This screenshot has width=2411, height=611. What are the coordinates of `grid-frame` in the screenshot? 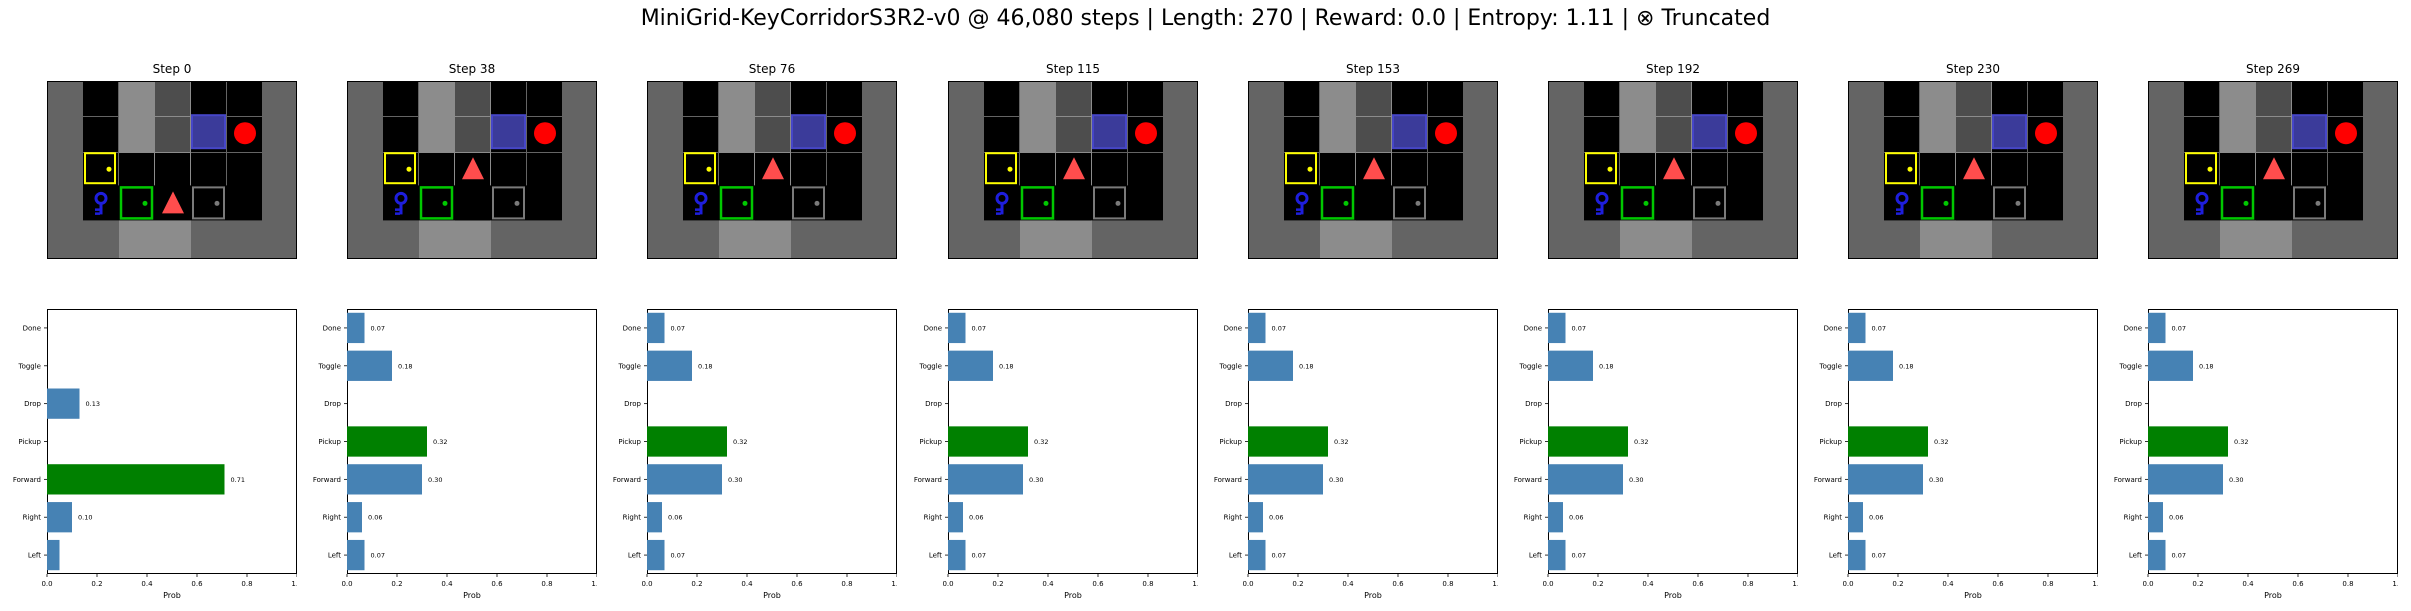 It's located at (1973, 170).